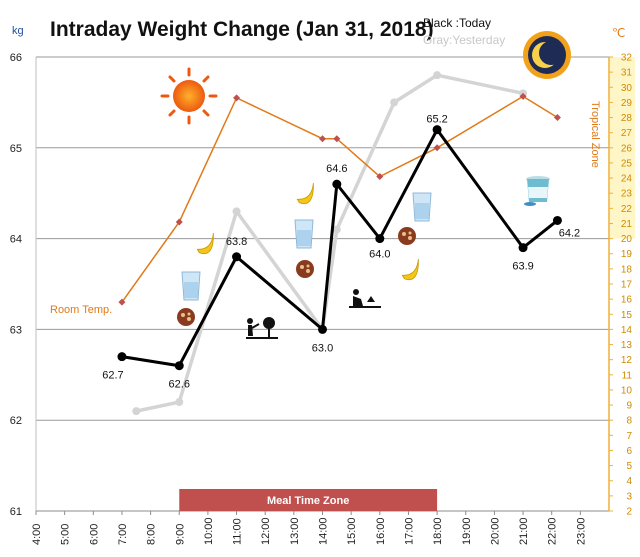 The width and height of the screenshot is (640, 557). I want to click on today-data-label: 64.6, so click(336, 169).